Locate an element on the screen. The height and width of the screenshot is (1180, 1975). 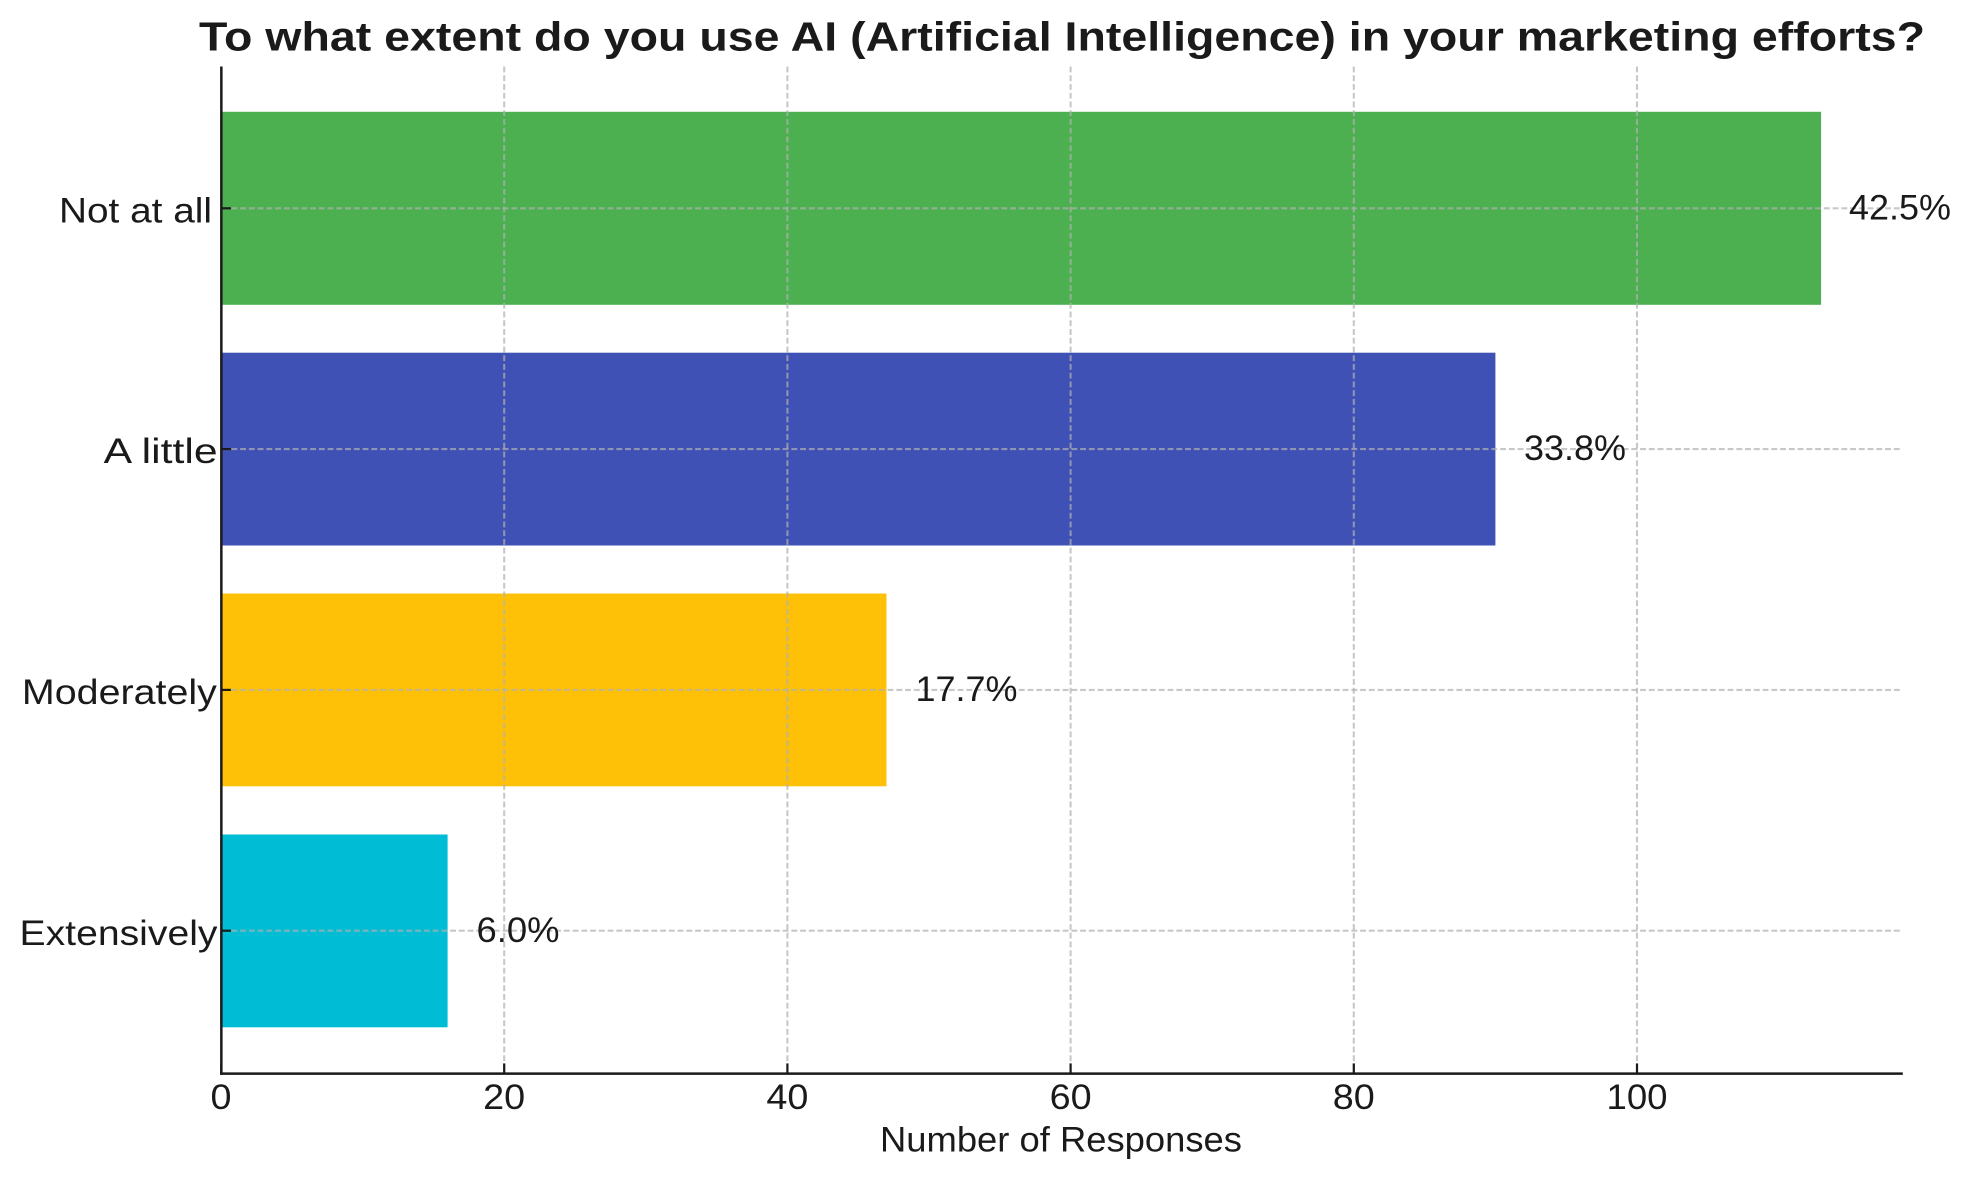
svg-text: 100 is located at coordinates (1637, 1097).